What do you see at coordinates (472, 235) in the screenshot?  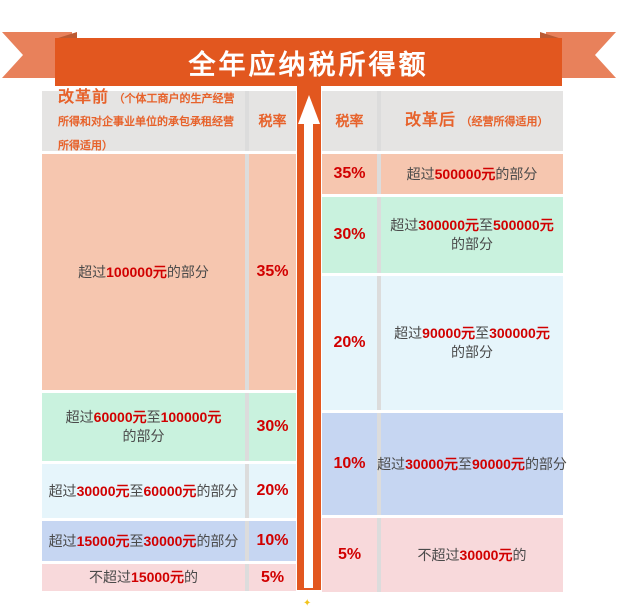 I see `income-bracket-cell: 超过300000元至500000元 的部分` at bounding box center [472, 235].